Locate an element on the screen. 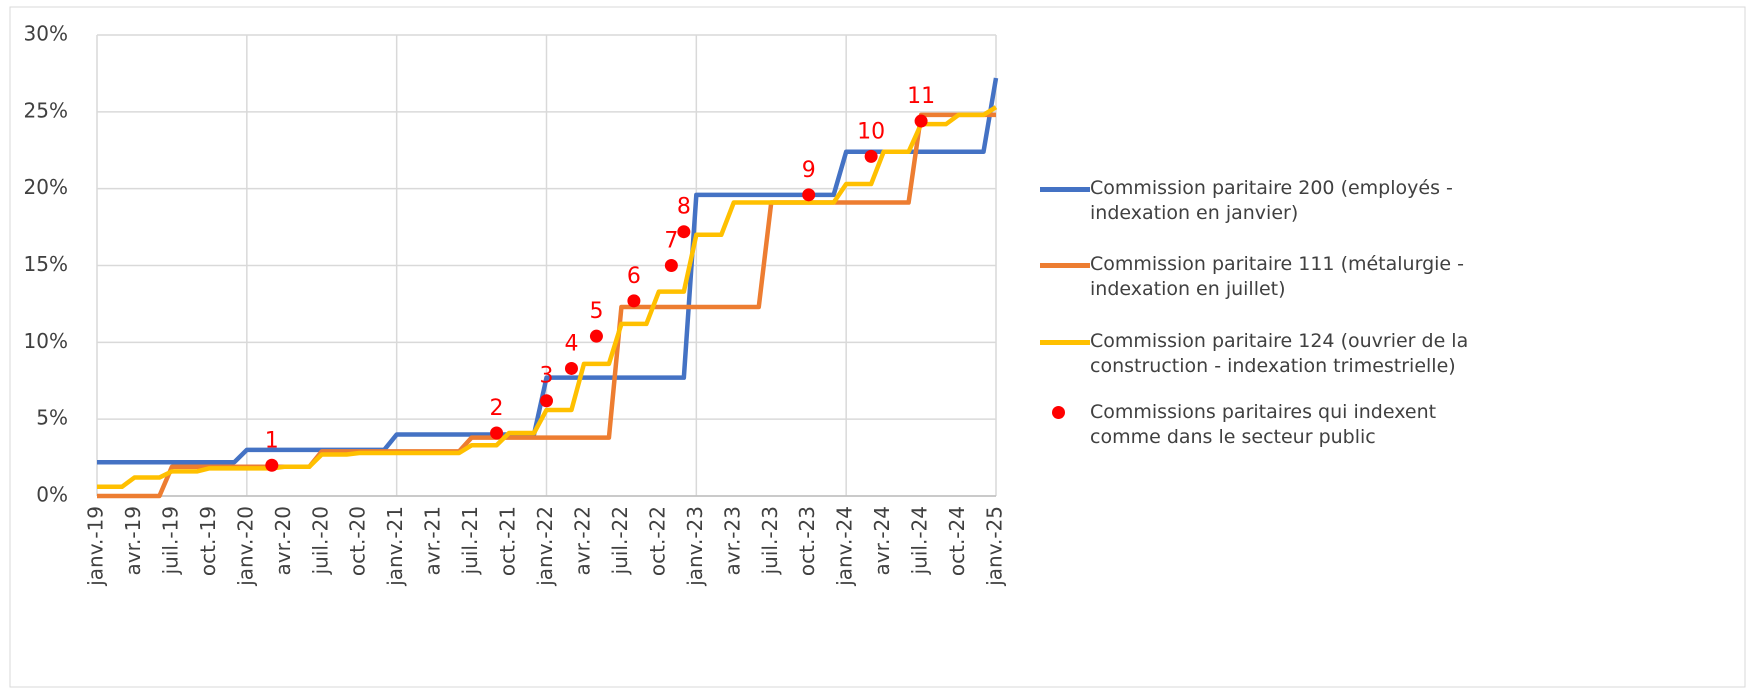  x-tick-label: juil.-20 is located at coordinates (320, 540).